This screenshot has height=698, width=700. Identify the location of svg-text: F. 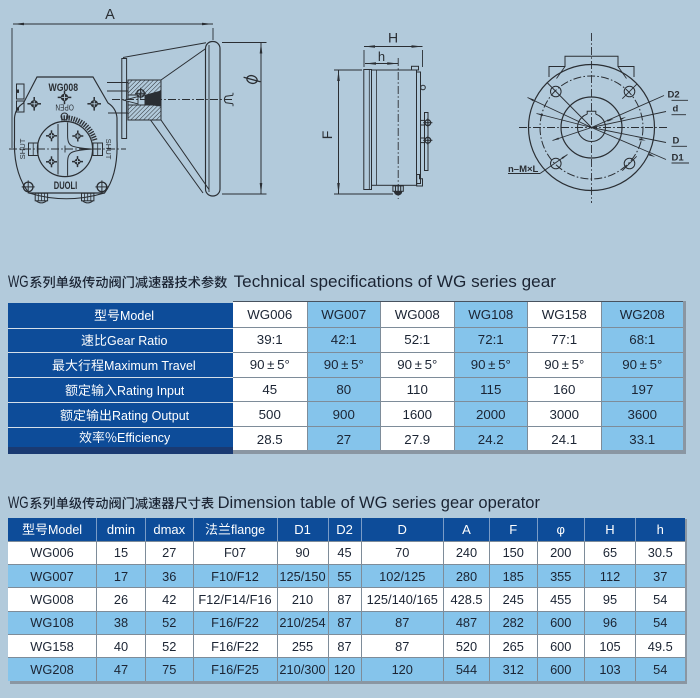
(327, 135).